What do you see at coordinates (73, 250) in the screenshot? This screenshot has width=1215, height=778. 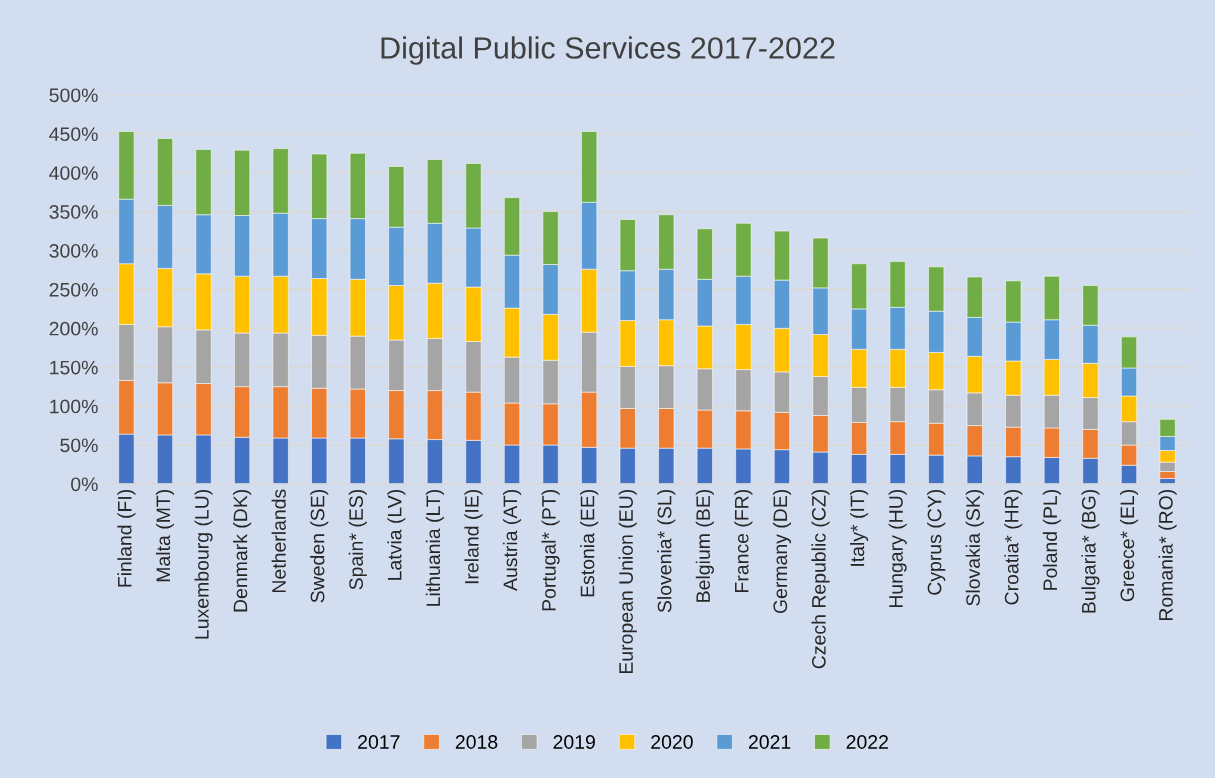 I see `y-tick-label: 300%` at bounding box center [73, 250].